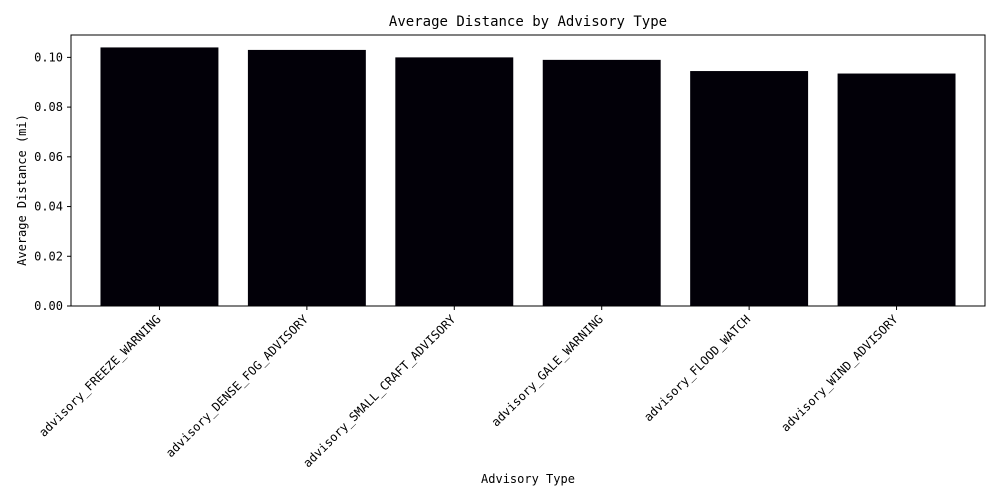  I want to click on chart-title: Average Distance by Advisory Type, so click(528, 22).